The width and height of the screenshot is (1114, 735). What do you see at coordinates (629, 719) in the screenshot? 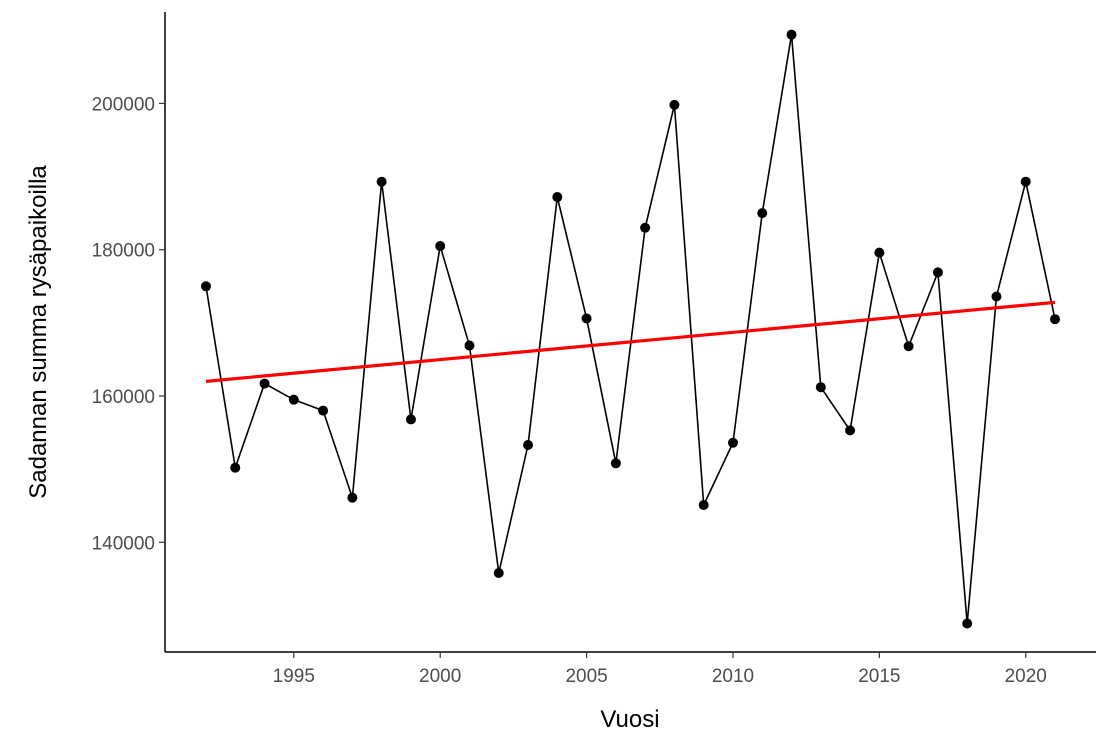
I see `x-axis-title: Vuosi` at bounding box center [629, 719].